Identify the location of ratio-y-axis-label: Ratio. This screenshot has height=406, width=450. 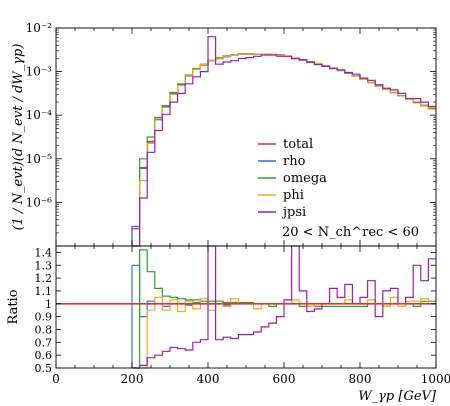
(13, 306).